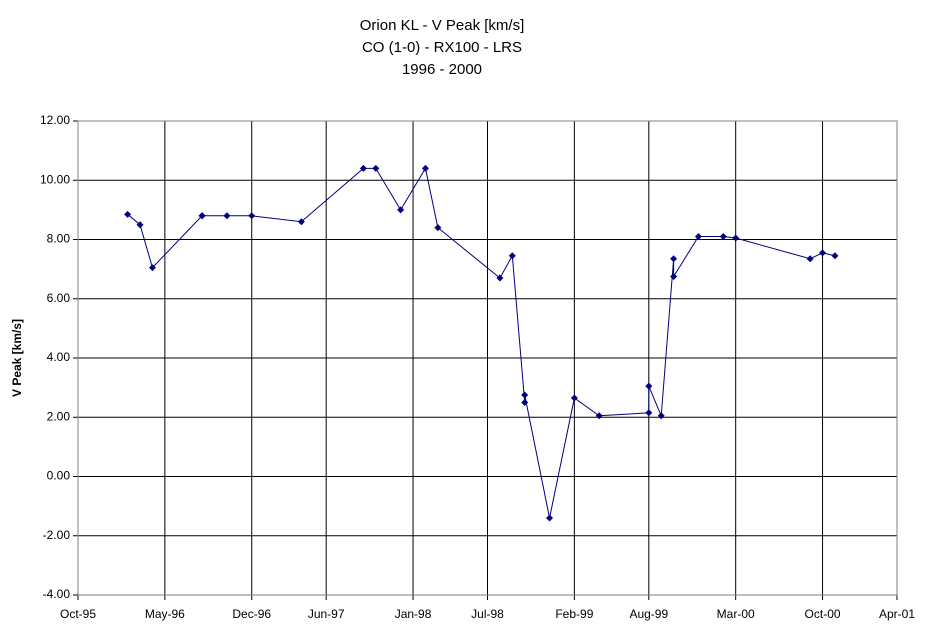 This screenshot has width=930, height=632. Describe the element at coordinates (59, 357) in the screenshot. I see `y-tick-label: 4.00` at that location.